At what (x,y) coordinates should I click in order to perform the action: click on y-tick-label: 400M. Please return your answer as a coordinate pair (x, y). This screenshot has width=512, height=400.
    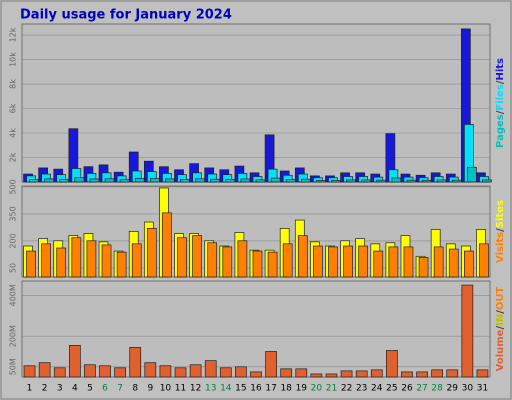
    Looking at the image, I should click on (13, 295).